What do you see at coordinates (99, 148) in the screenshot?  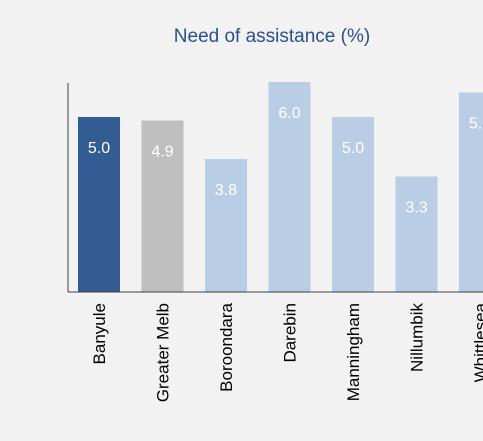 I see `value-label-banyule: 5.0` at bounding box center [99, 148].